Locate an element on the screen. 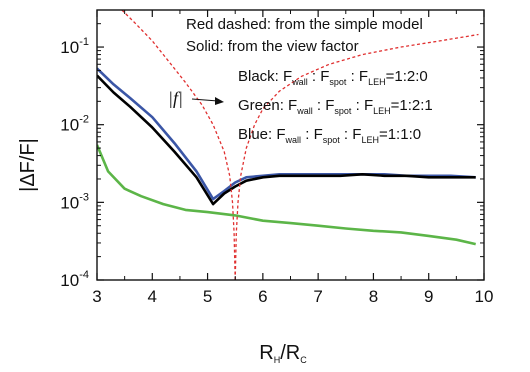 The width and height of the screenshot is (530, 372). x-tick-label: 6 is located at coordinates (262, 296).